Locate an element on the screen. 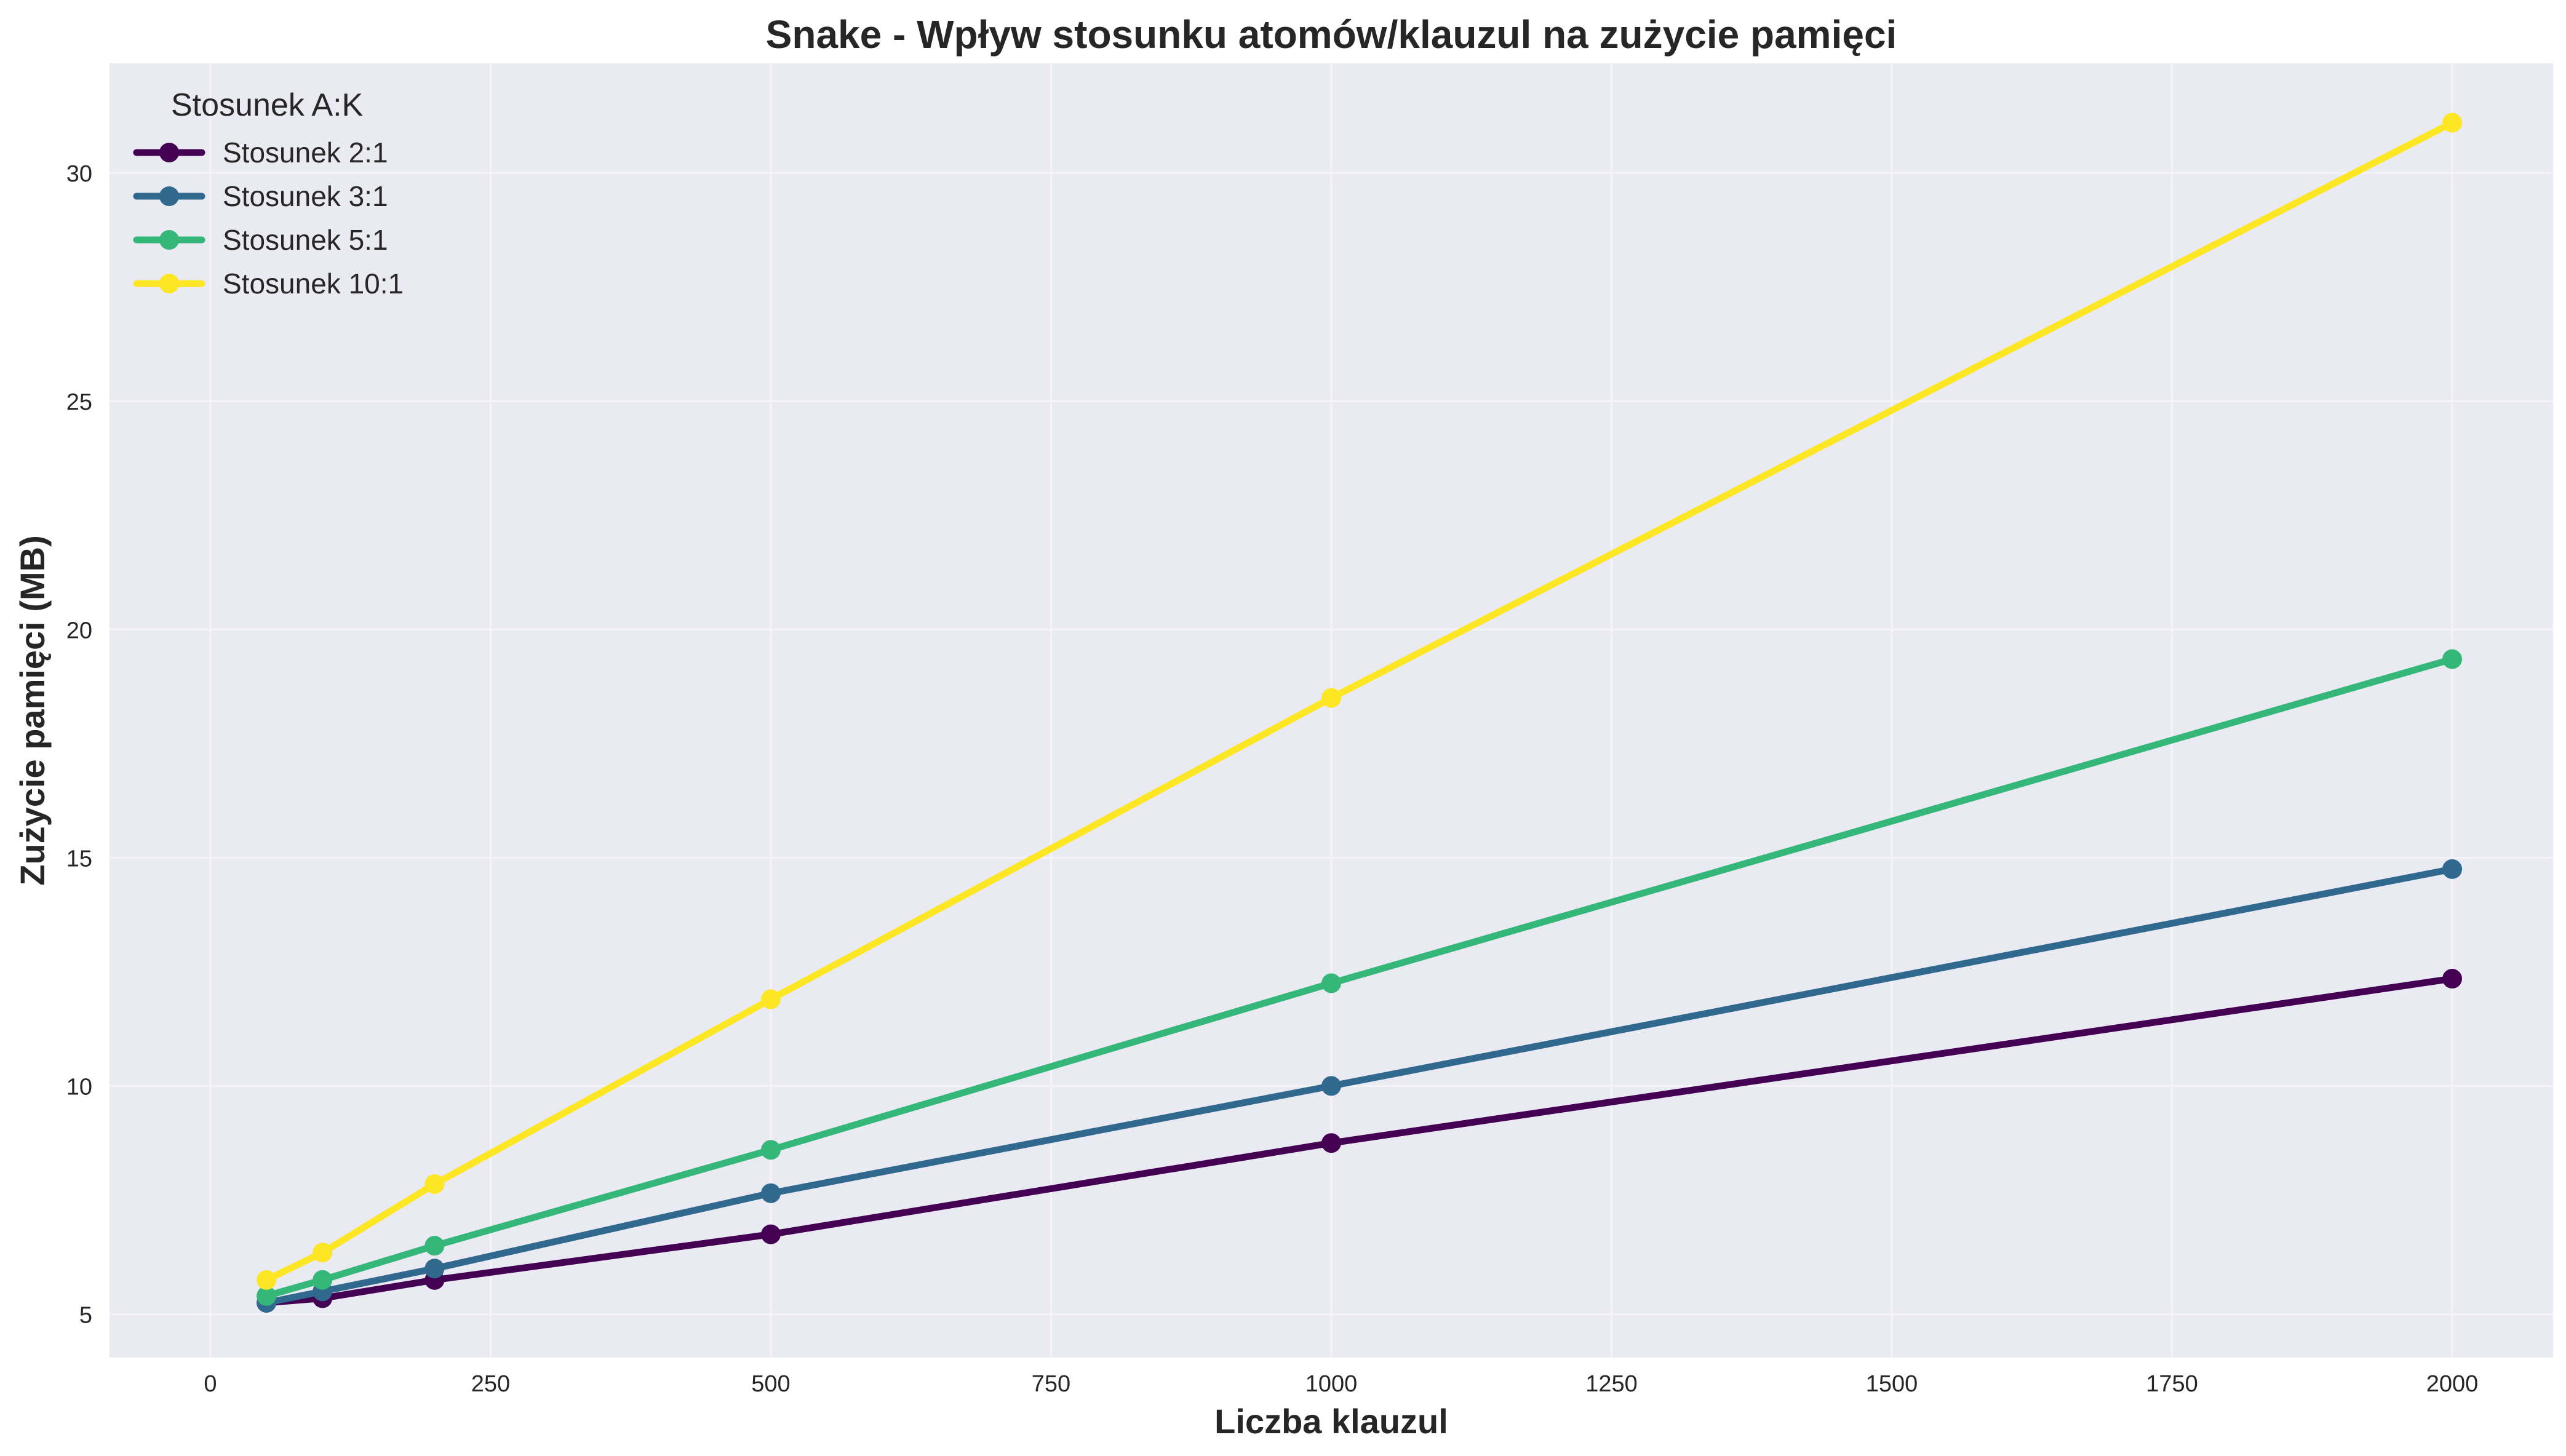 The width and height of the screenshot is (2566, 1456). legend-label: Stosunek 5:1 is located at coordinates (305, 240).